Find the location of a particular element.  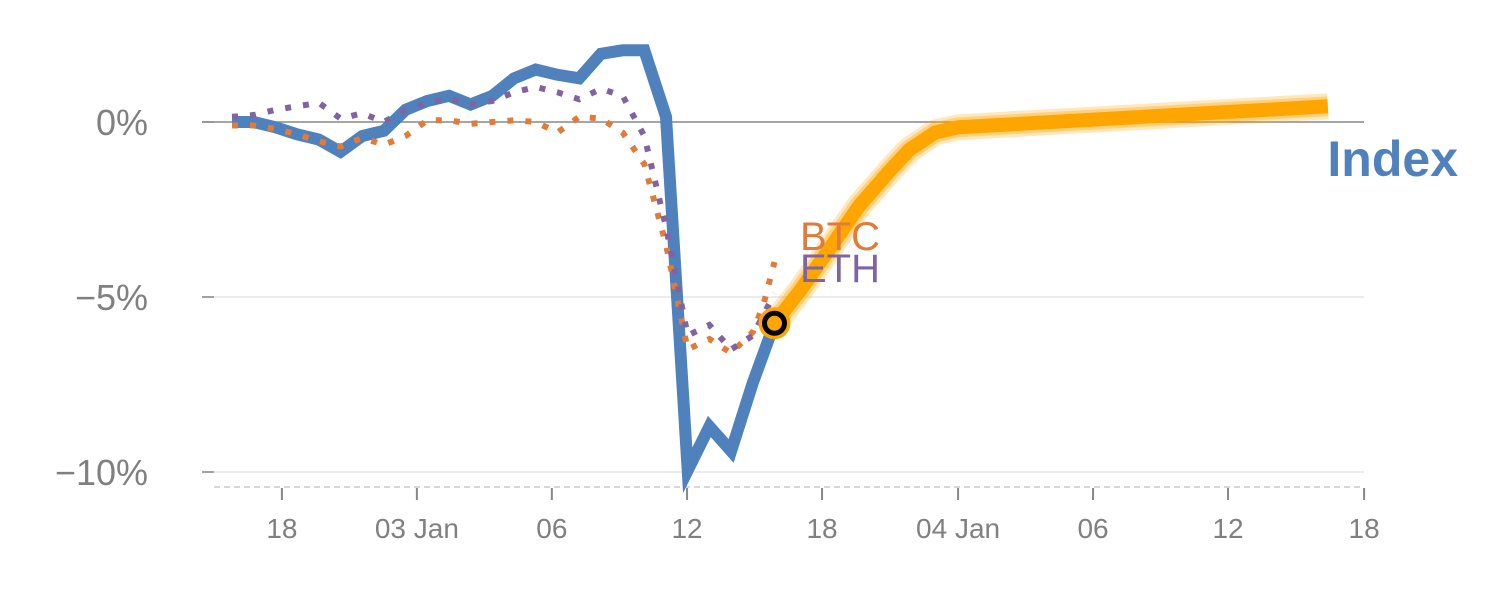

series-label-btc: BTC is located at coordinates (840, 237).